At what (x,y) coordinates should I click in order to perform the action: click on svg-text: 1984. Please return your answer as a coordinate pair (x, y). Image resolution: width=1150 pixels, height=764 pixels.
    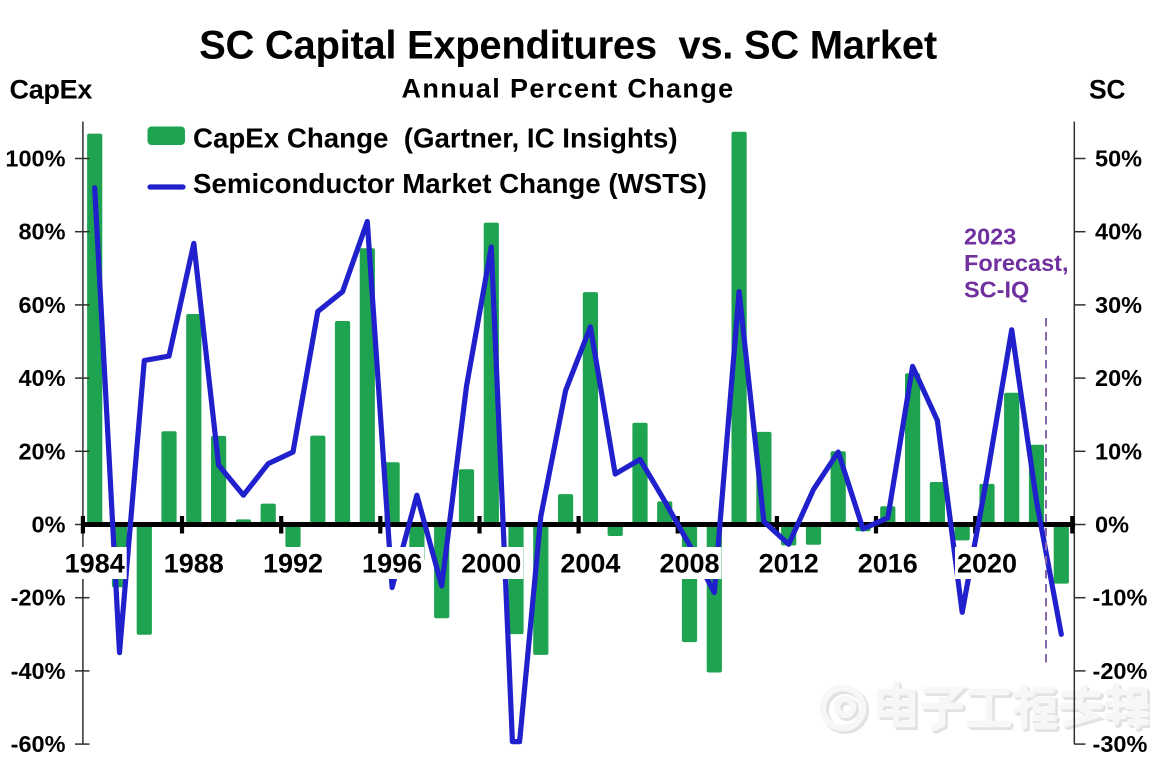
    Looking at the image, I should click on (95, 564).